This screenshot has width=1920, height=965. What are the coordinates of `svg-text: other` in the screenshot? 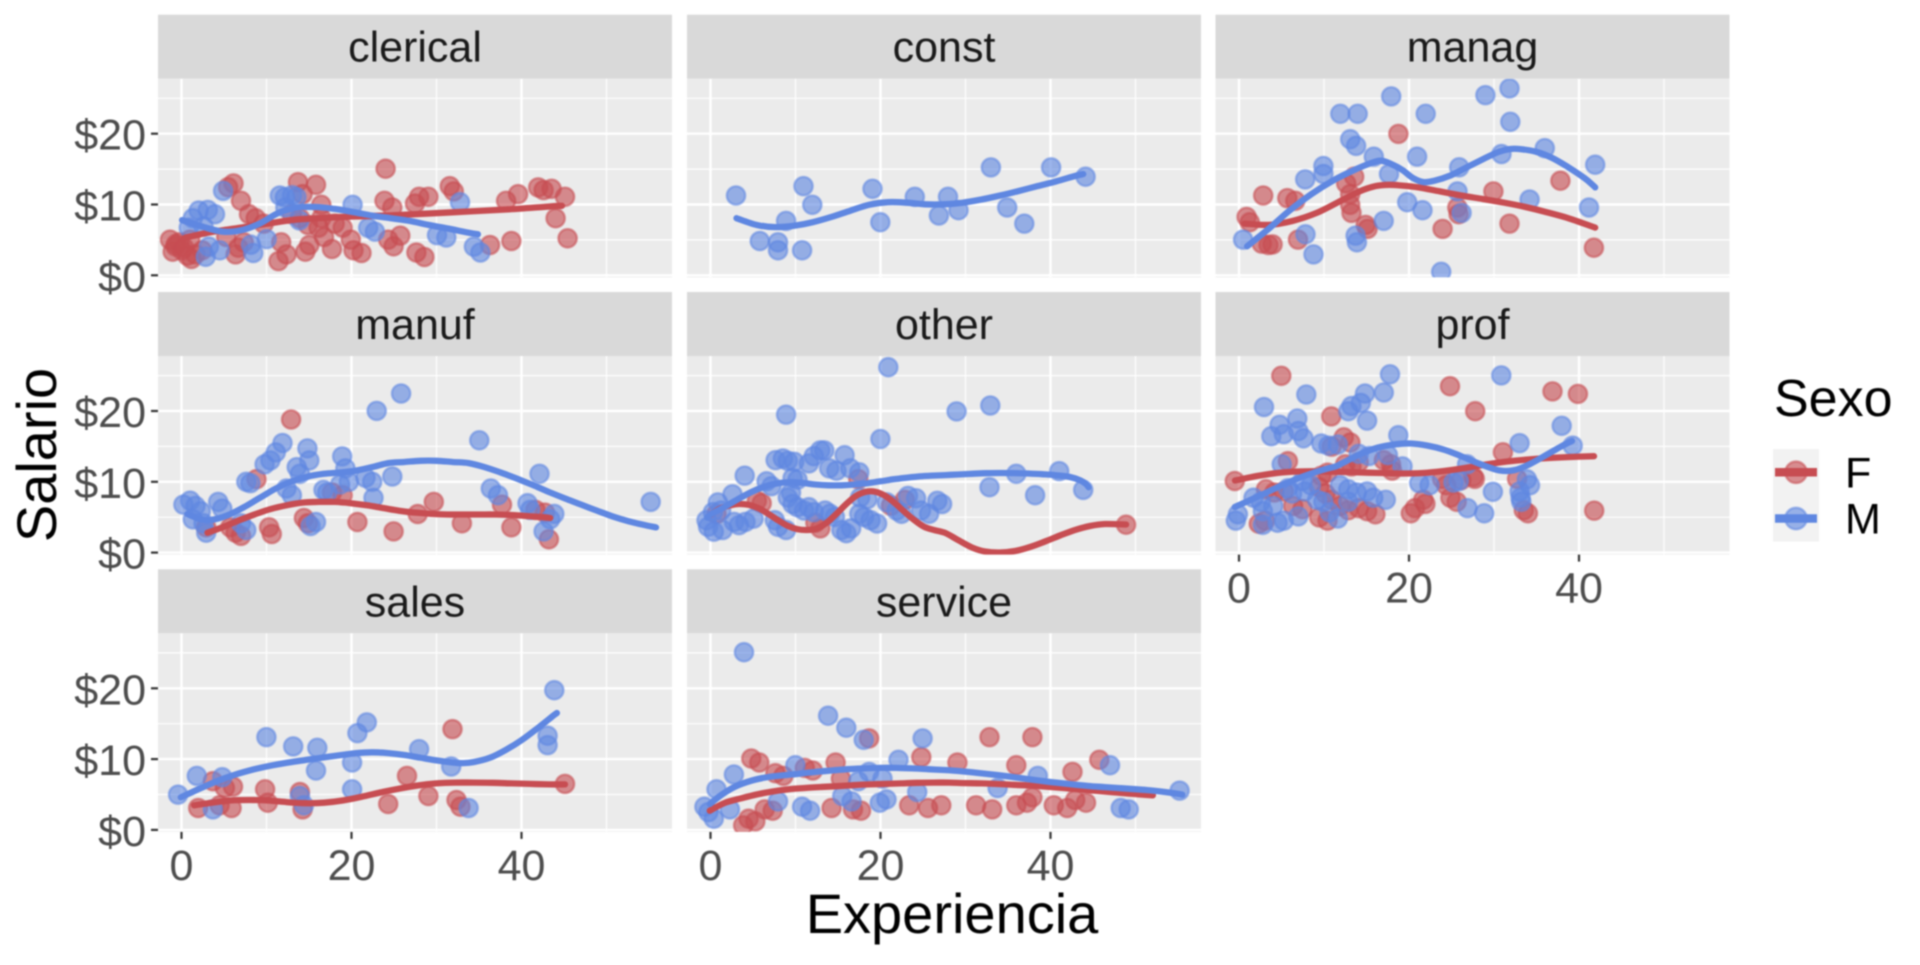 It's located at (944, 325).